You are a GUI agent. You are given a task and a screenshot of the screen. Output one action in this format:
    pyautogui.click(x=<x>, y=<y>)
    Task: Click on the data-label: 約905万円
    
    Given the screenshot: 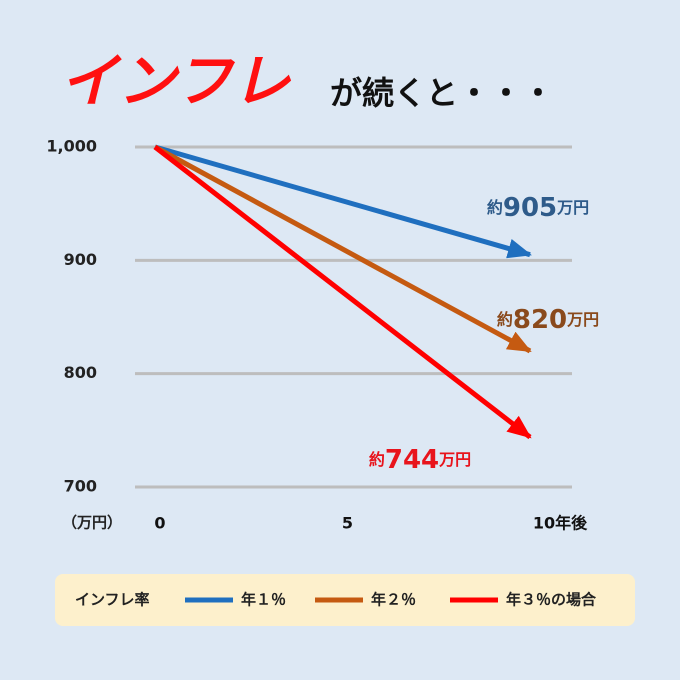 What is the action you would take?
    pyautogui.click(x=538, y=208)
    